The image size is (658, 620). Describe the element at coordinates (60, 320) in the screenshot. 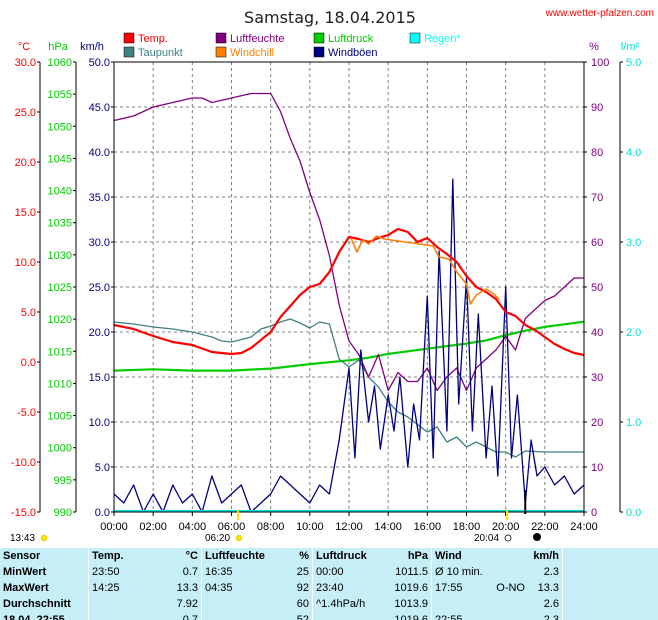

I see `pressure-tick-label: 1020` at that location.